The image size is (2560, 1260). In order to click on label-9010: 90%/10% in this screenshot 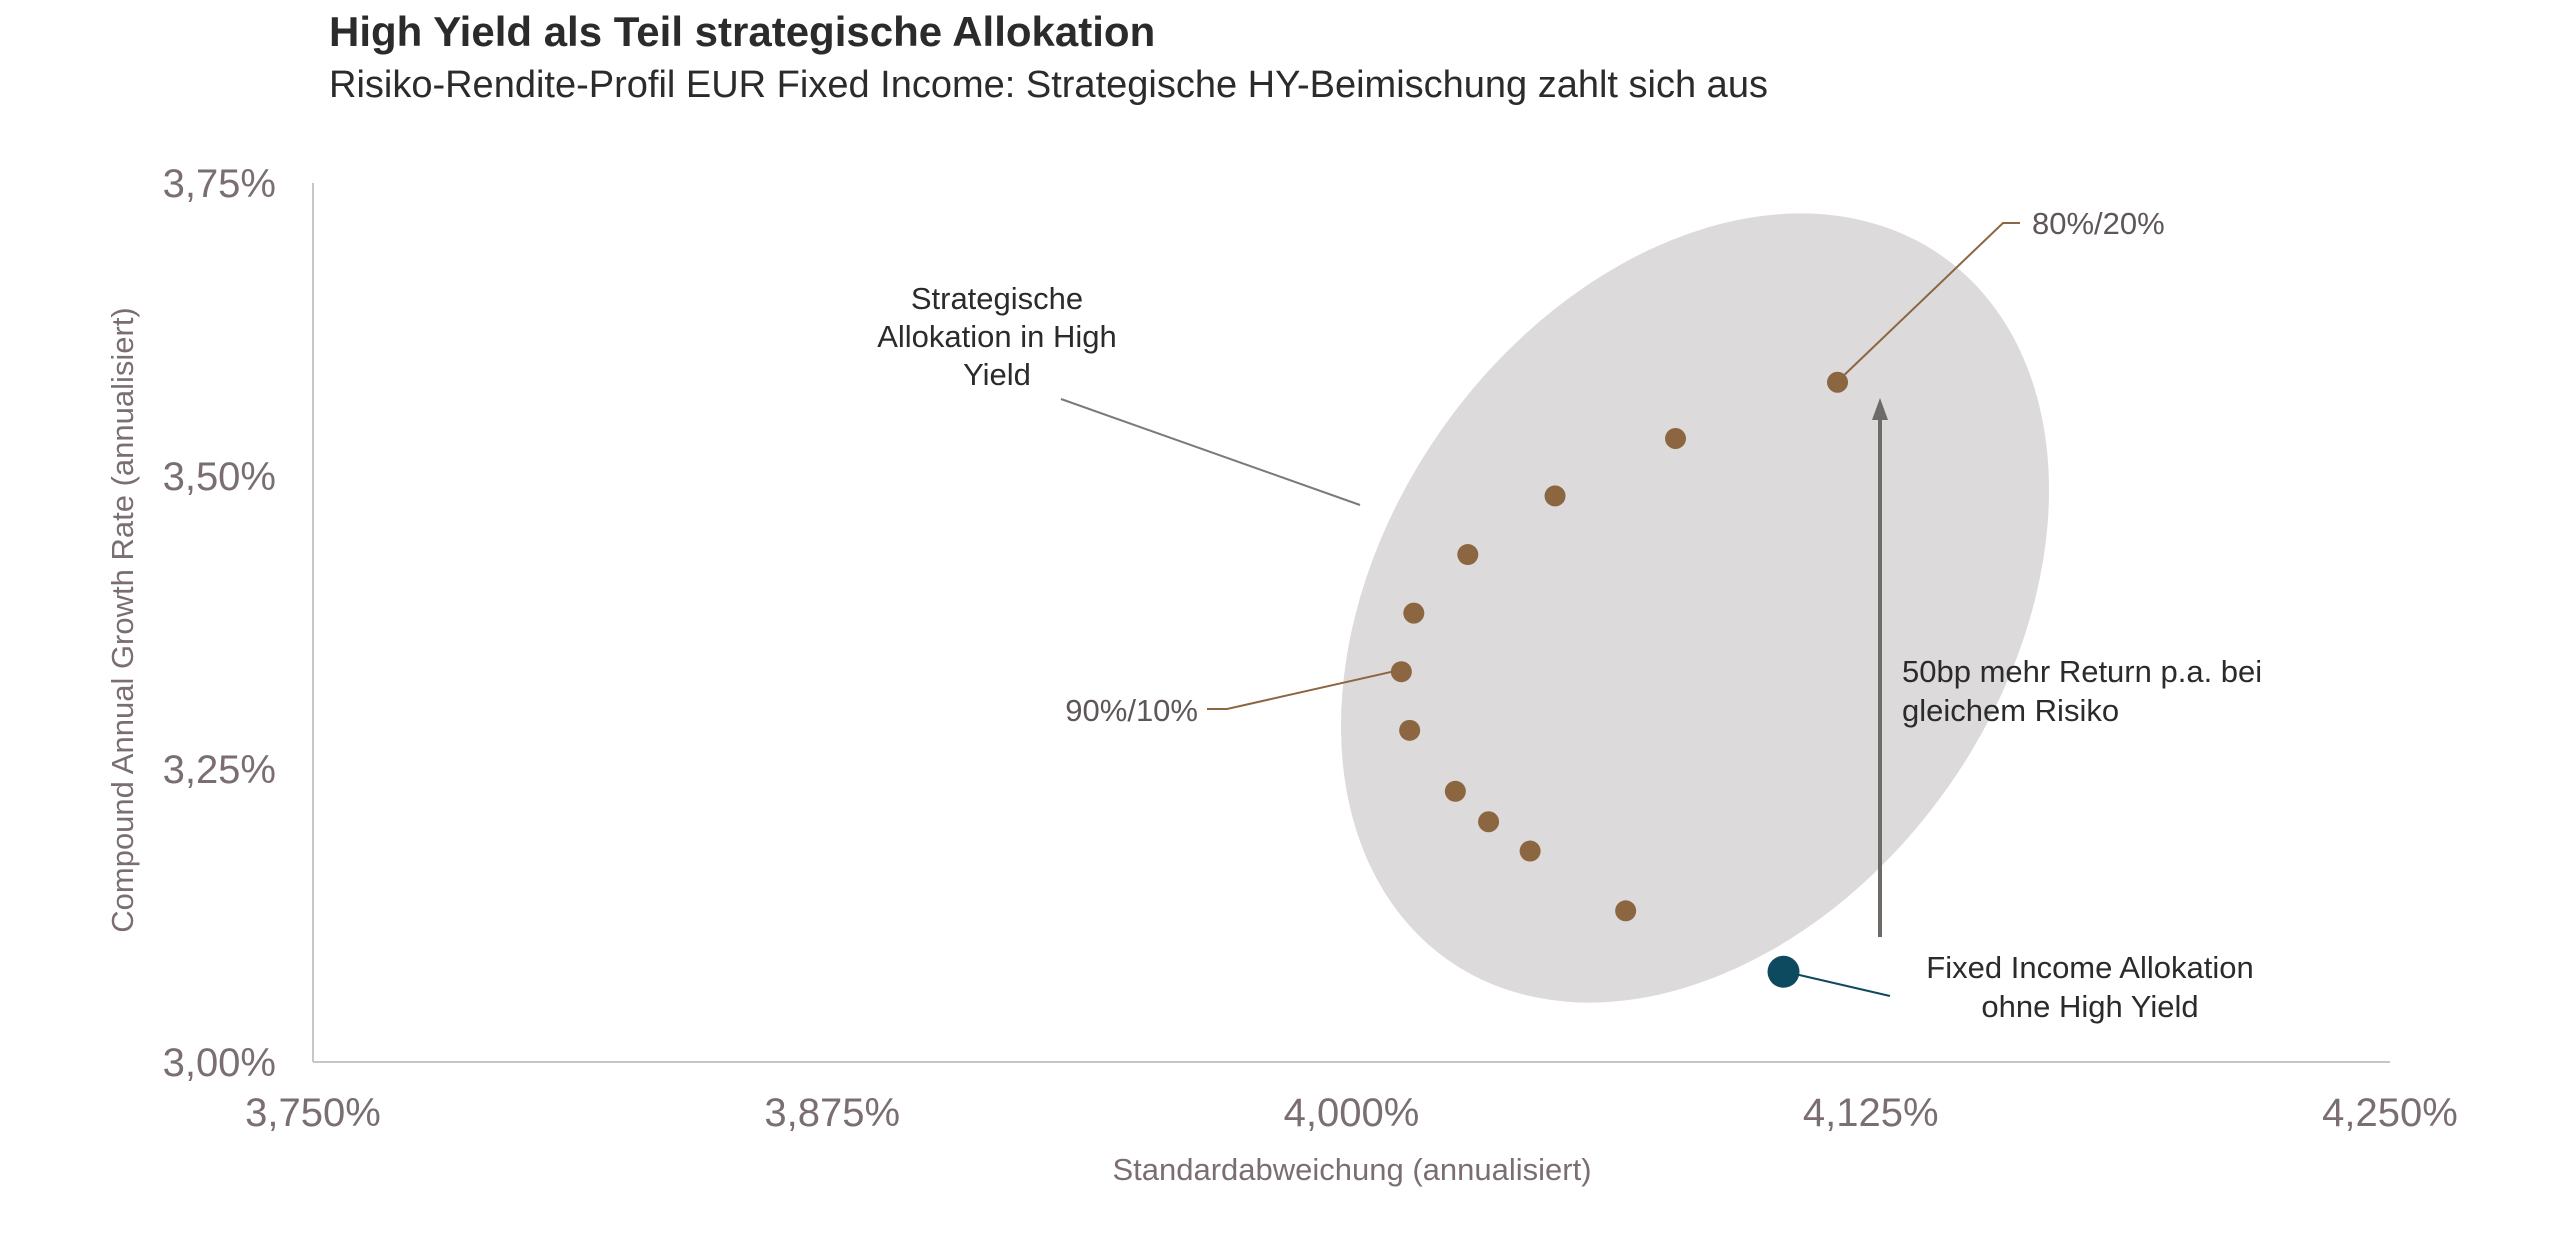, I will do `click(1131, 710)`.